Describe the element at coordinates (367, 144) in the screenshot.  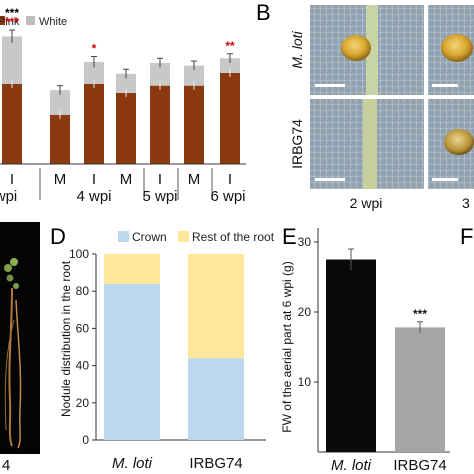
I see `photo-irbg74-2wpi` at that location.